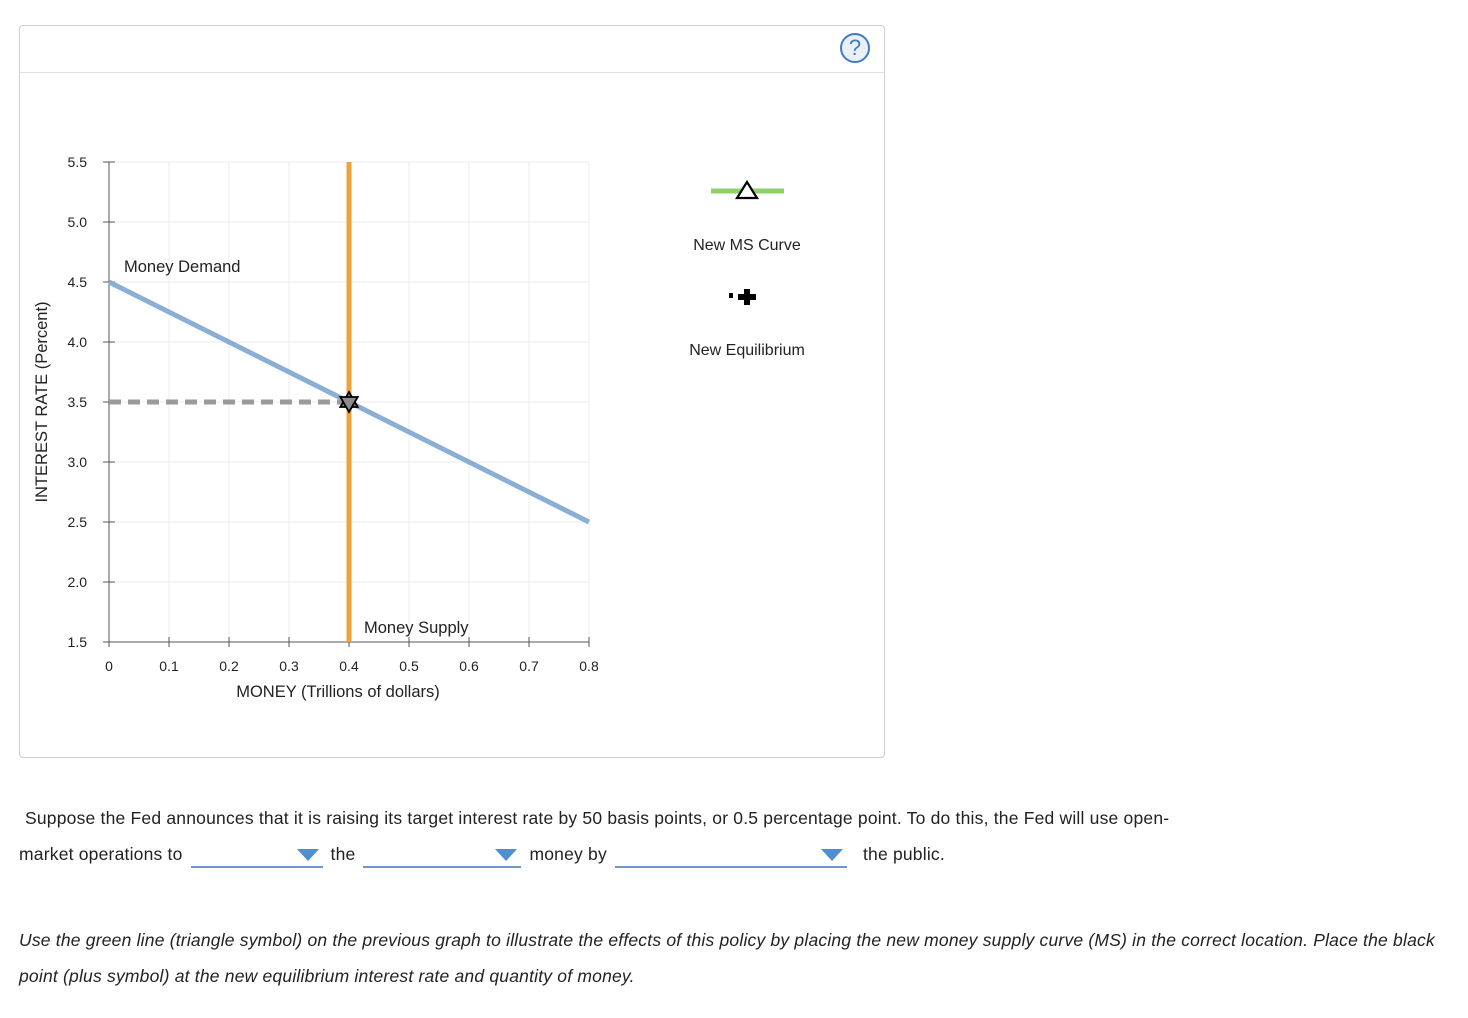 This screenshot has width=1468, height=1018. I want to click on question-text-part2: market operations to, so click(101, 854).